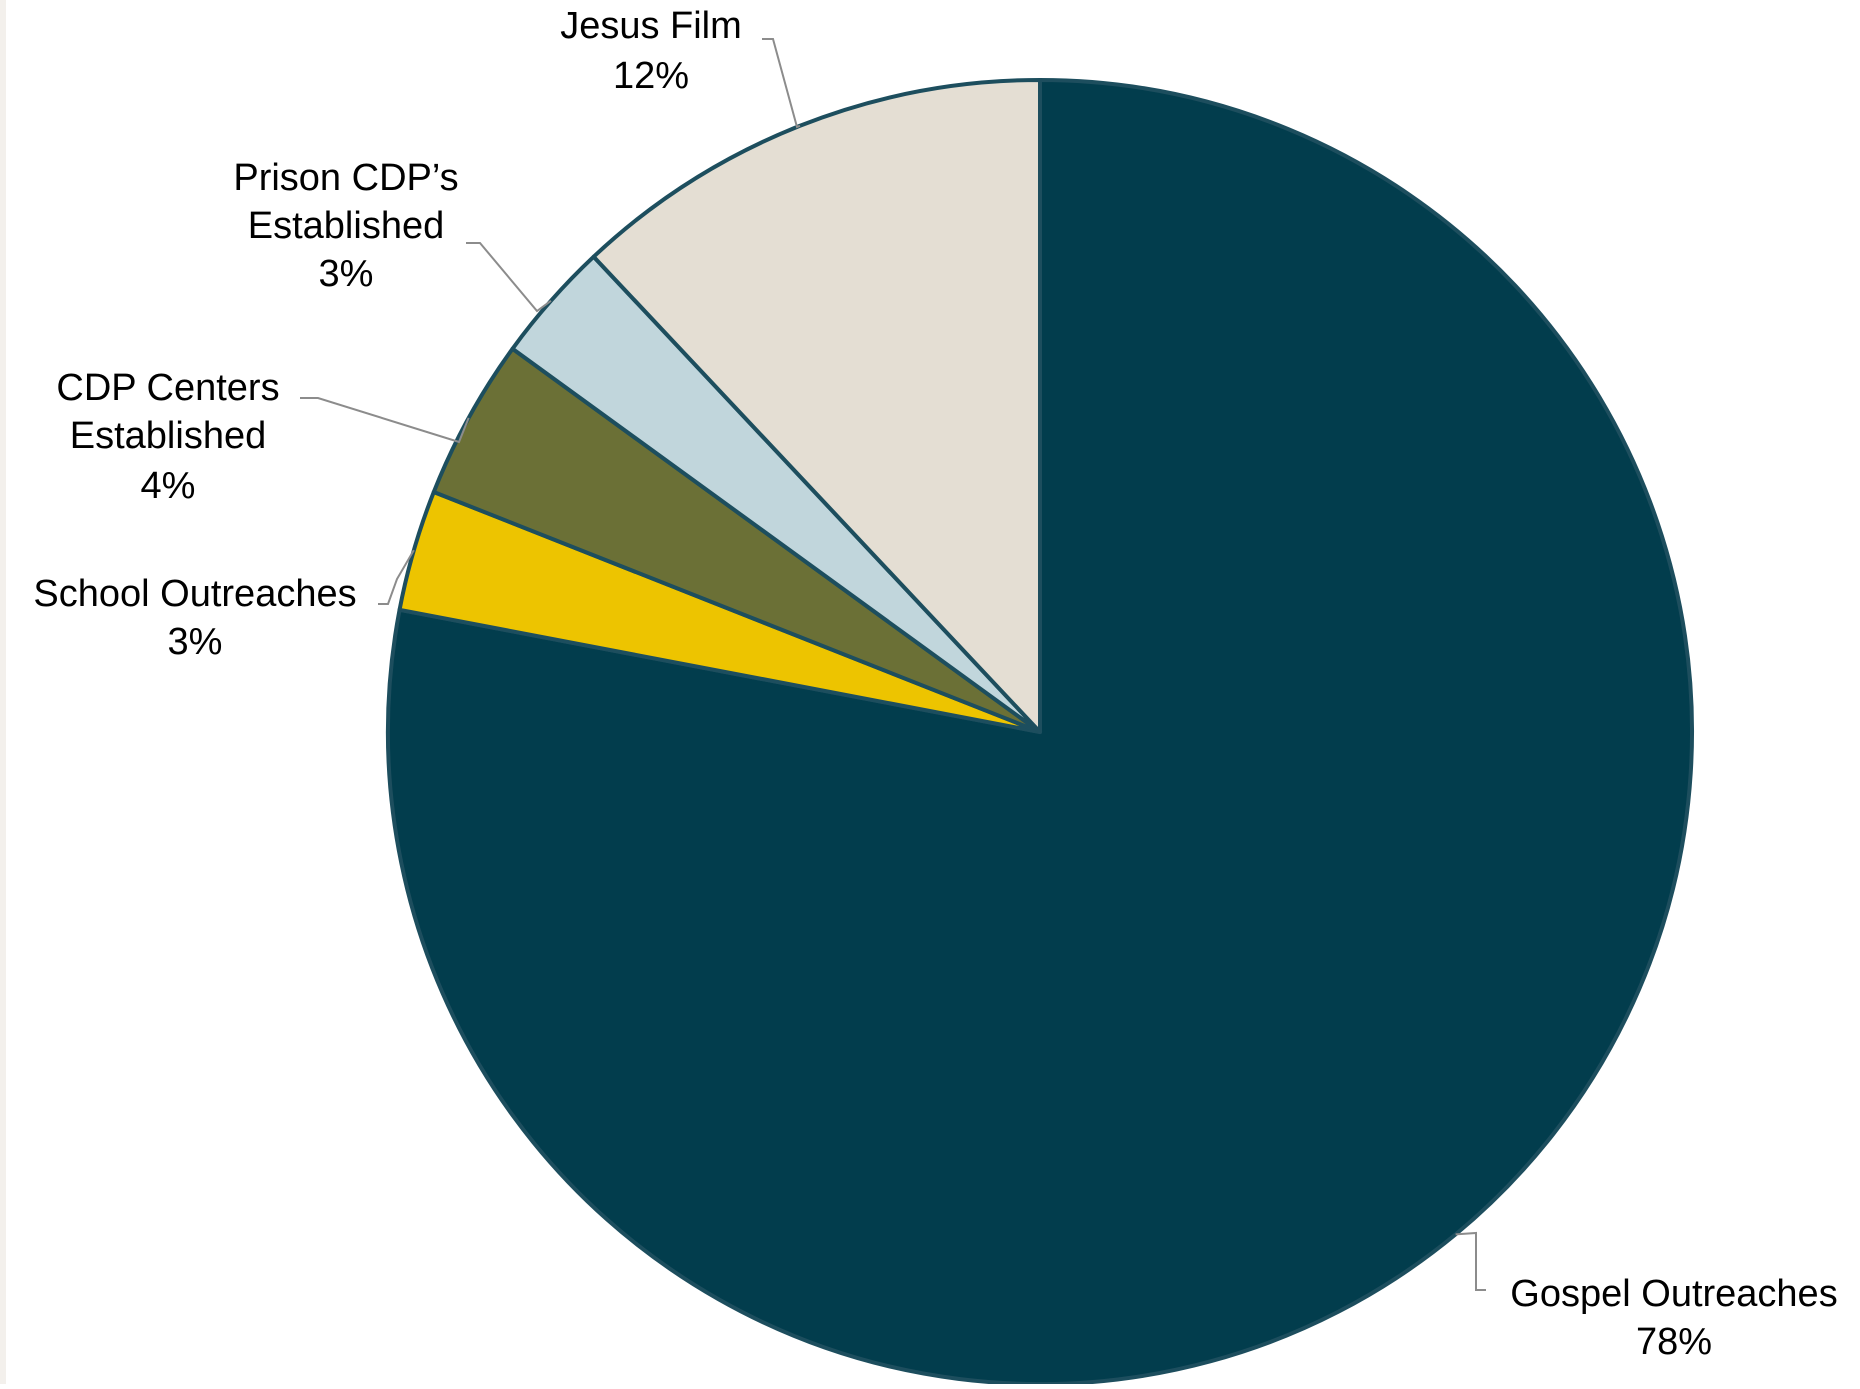 This screenshot has height=1389, width=1860. Describe the element at coordinates (651, 76) in the screenshot. I see `slice-value-jesus-film: 12%` at that location.